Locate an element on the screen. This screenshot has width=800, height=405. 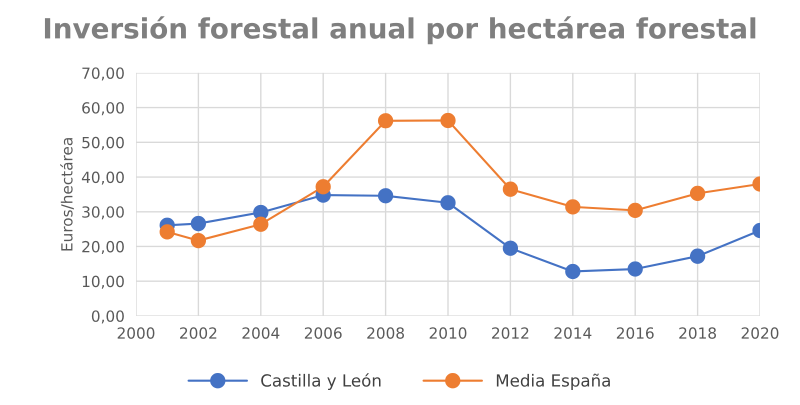
x-tick-label: 2008 is located at coordinates (385, 333).